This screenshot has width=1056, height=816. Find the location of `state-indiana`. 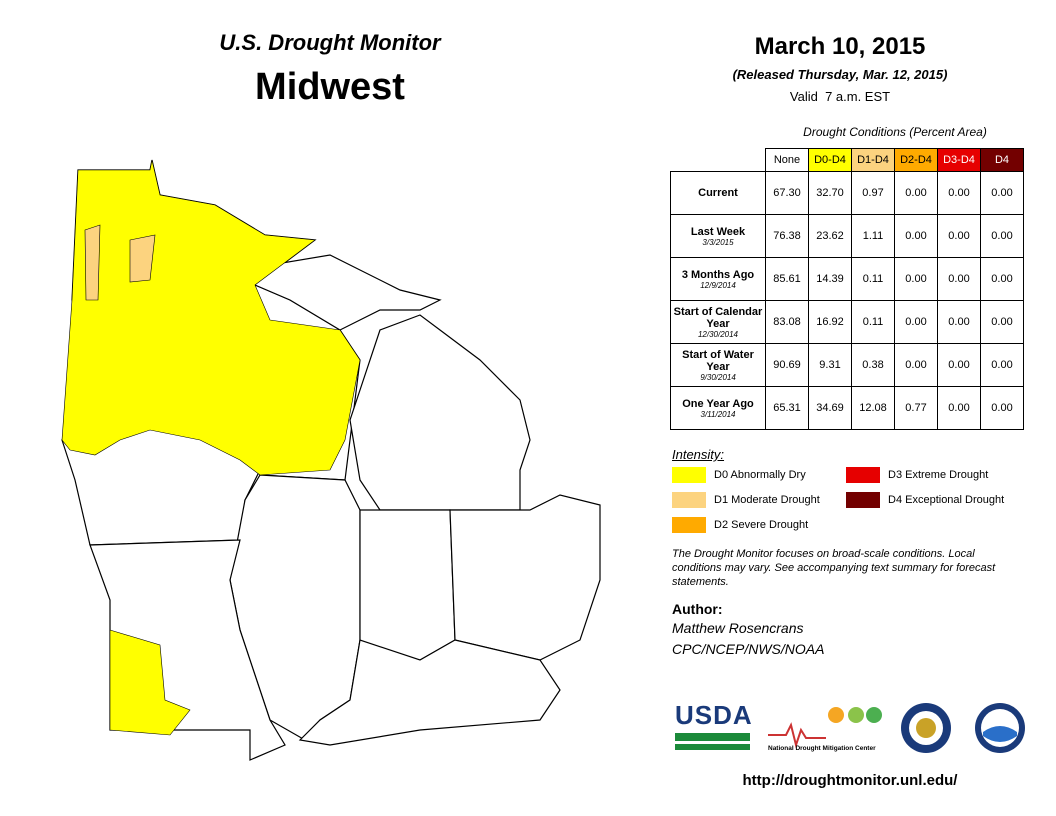

state-indiana is located at coordinates (407, 585).